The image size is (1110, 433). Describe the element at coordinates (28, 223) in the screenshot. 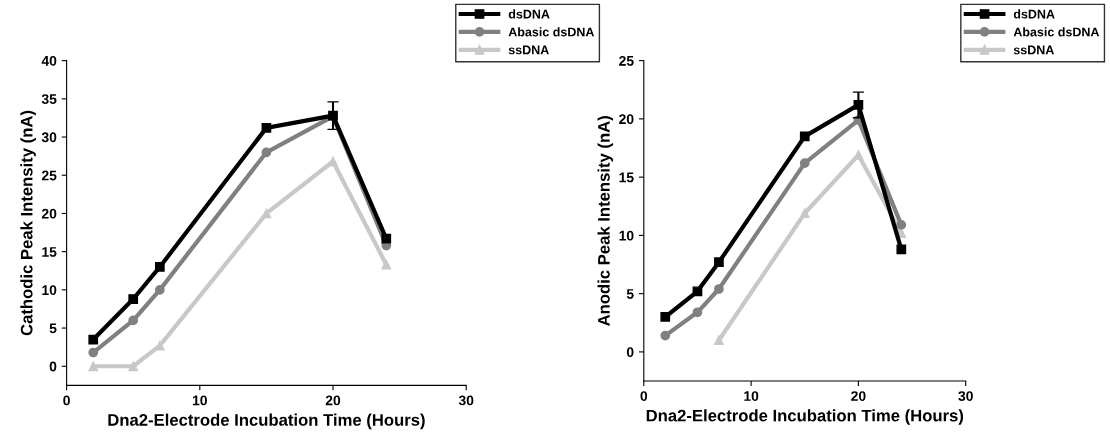

I see `y-axis-title: Cathodic Peak Intensity (nA)` at that location.